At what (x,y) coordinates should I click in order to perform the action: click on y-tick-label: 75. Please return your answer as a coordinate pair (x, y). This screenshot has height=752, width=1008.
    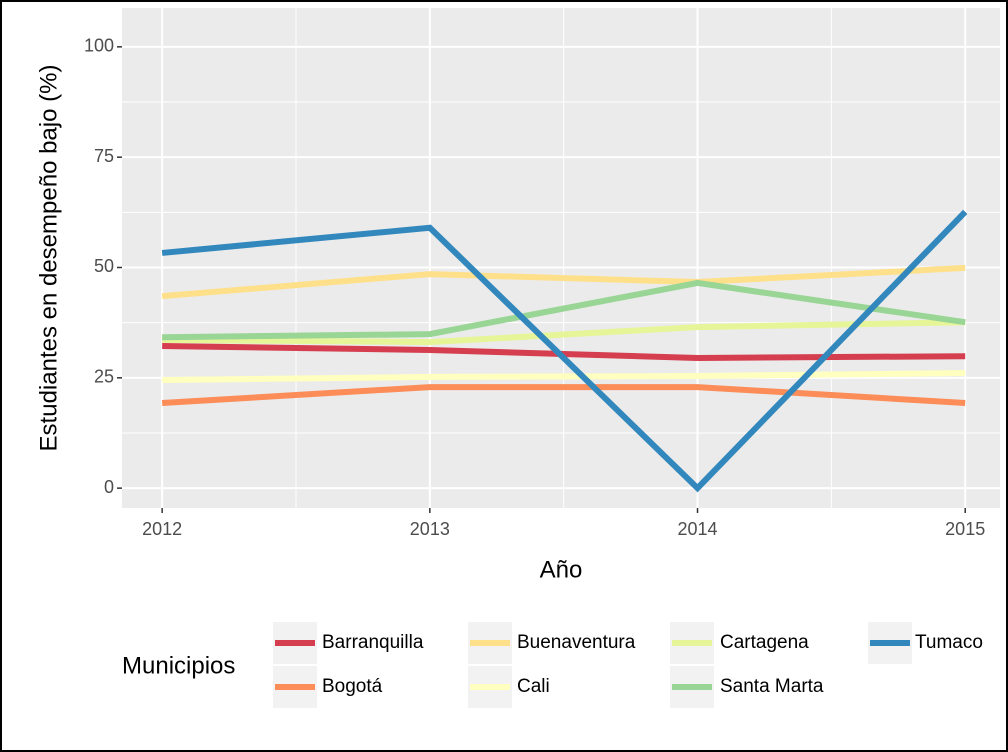
    Looking at the image, I should click on (104, 156).